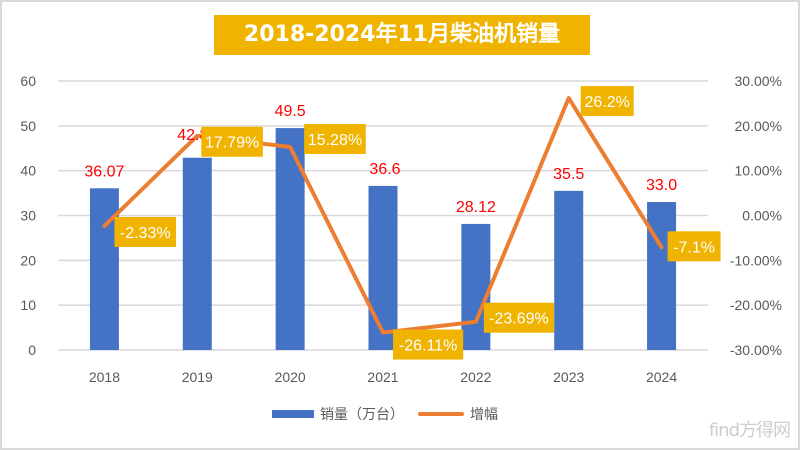 The image size is (800, 450). Describe the element at coordinates (756, 260) in the screenshot. I see `right-tick-label: -10.00%` at that location.